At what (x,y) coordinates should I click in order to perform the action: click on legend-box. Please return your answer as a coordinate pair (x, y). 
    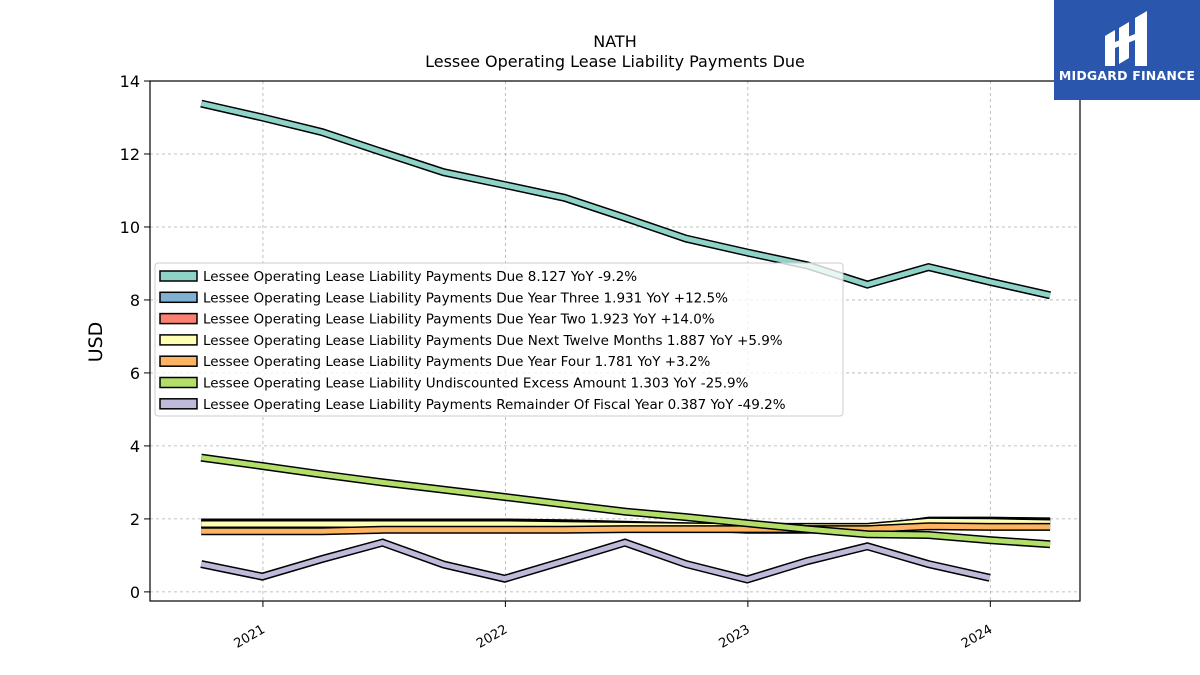
    Looking at the image, I should click on (499, 339).